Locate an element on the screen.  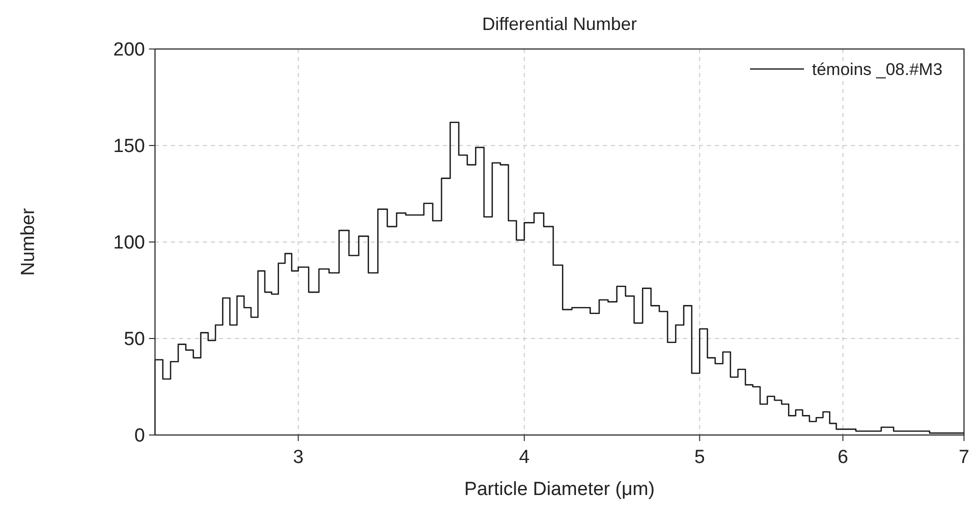
y-tick-label: 0 is located at coordinates (139, 436).